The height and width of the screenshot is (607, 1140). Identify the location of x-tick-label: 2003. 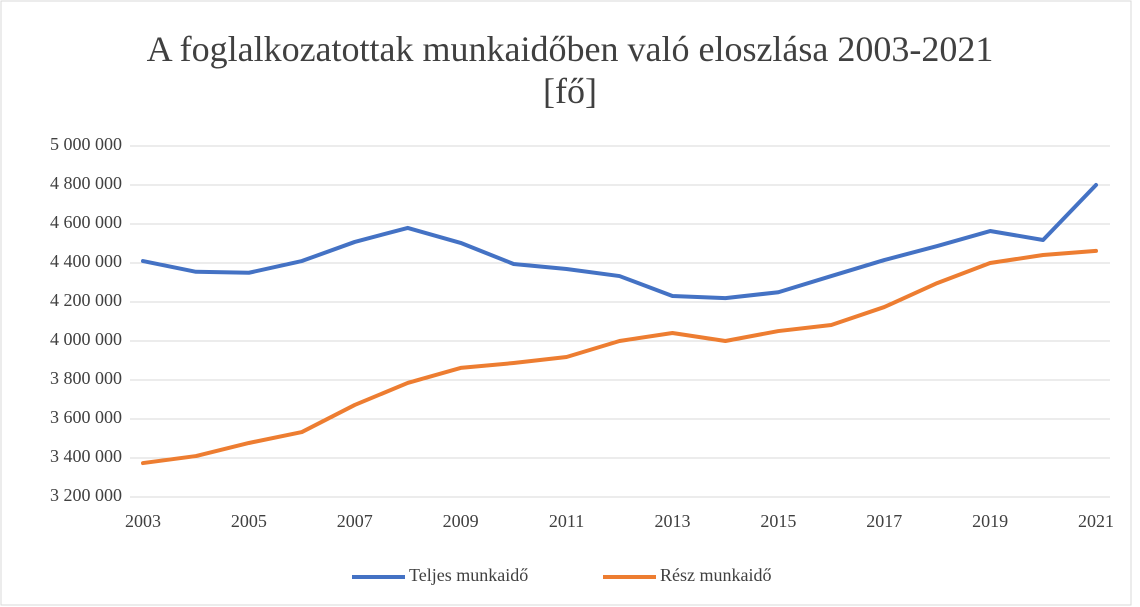
(143, 521).